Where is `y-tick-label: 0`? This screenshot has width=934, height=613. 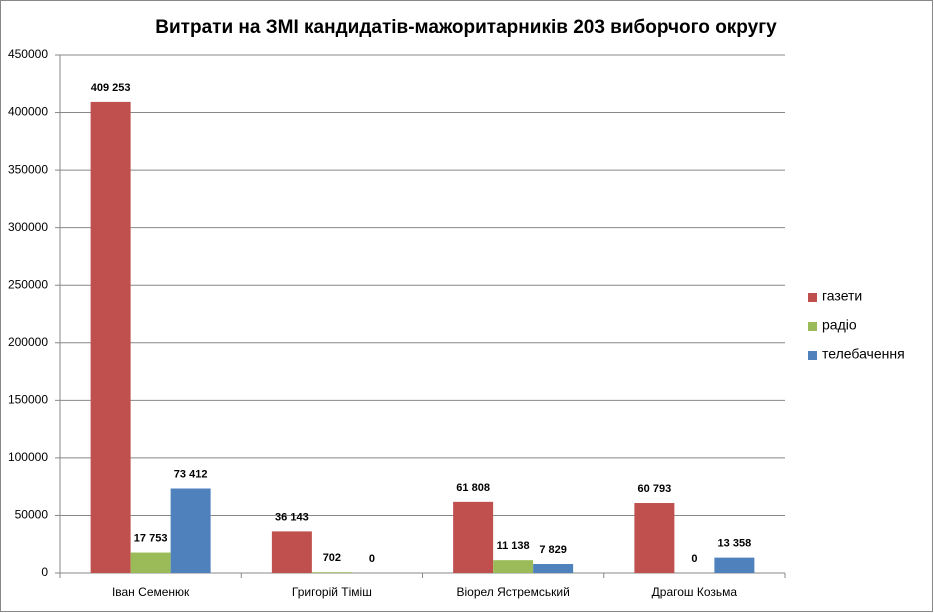 y-tick-label: 0 is located at coordinates (44, 572).